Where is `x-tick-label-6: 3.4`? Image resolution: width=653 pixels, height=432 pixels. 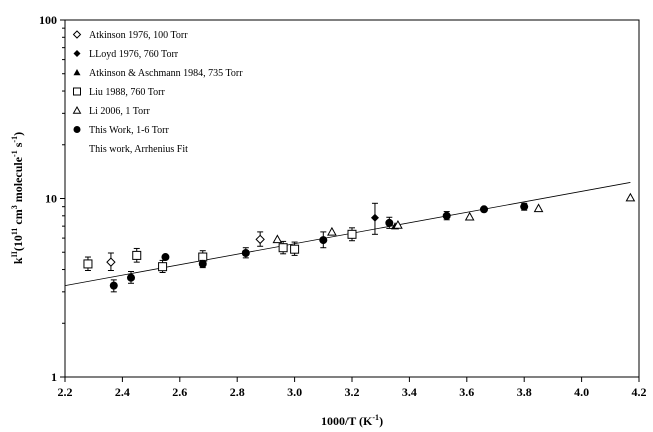 x-tick-label-6: 3.4 is located at coordinates (409, 392).